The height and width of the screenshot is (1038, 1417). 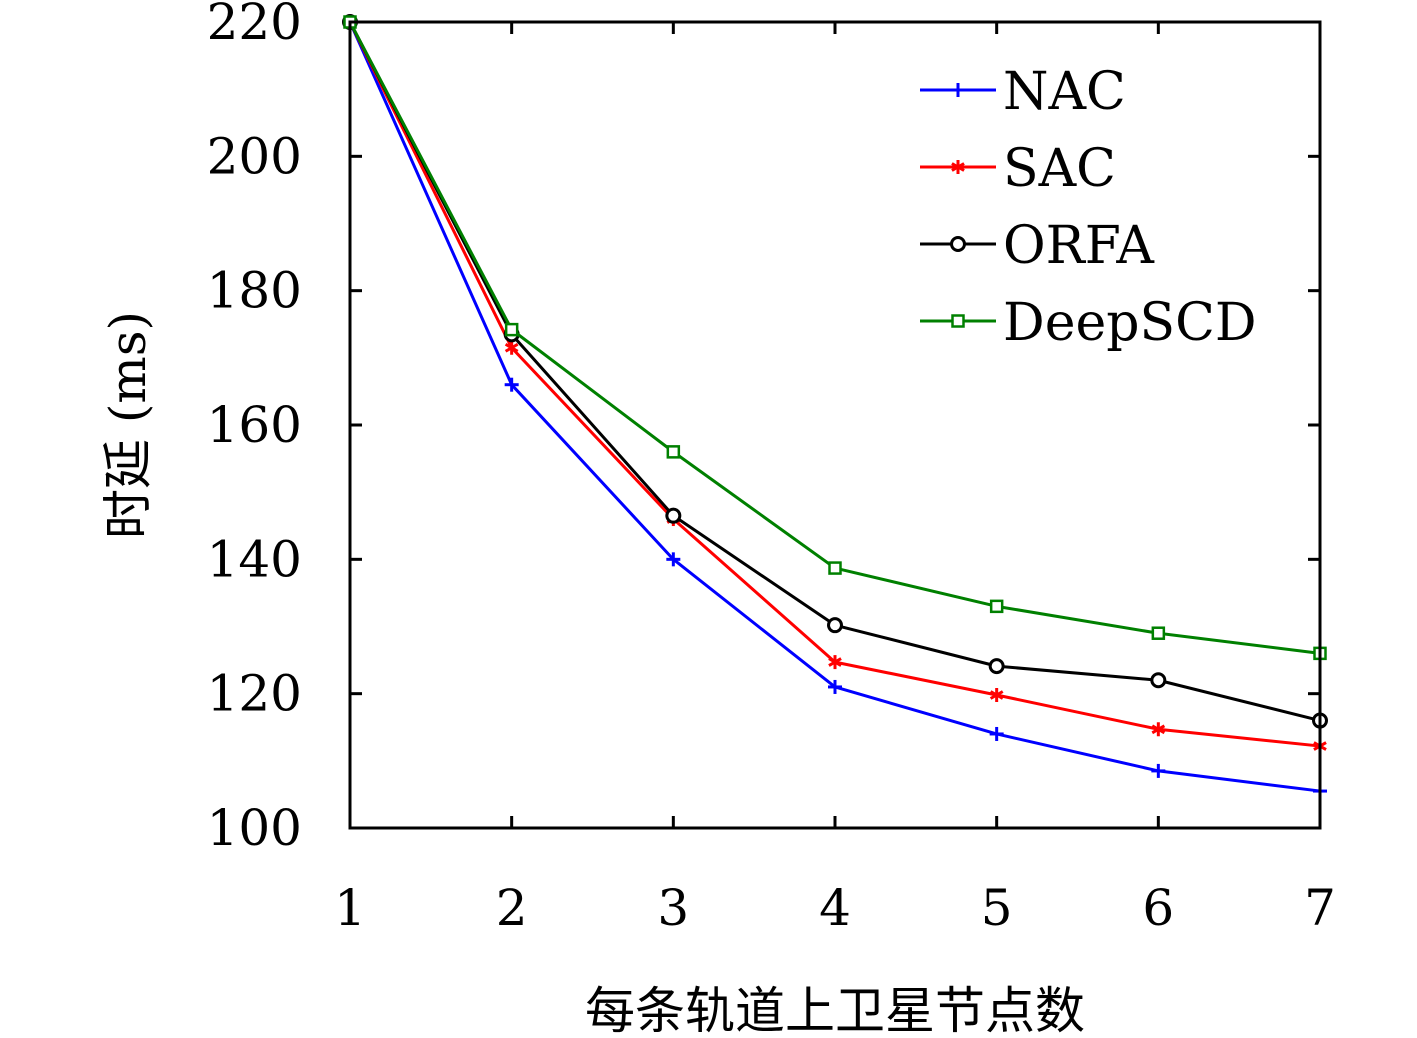 I want to click on legend-marker-nac, so click(x=958, y=90).